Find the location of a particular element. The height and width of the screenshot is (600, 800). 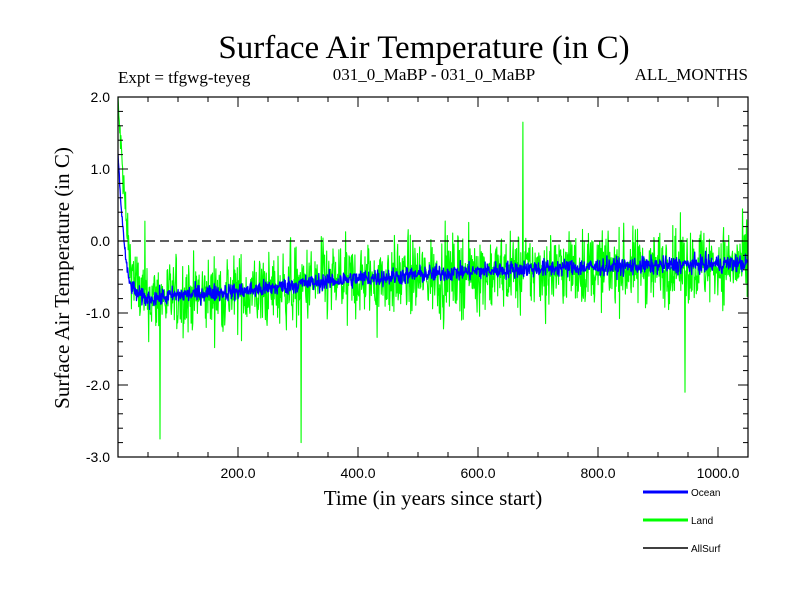

chart-subtitle-right: ALL_MONTHS is located at coordinates (691, 74).